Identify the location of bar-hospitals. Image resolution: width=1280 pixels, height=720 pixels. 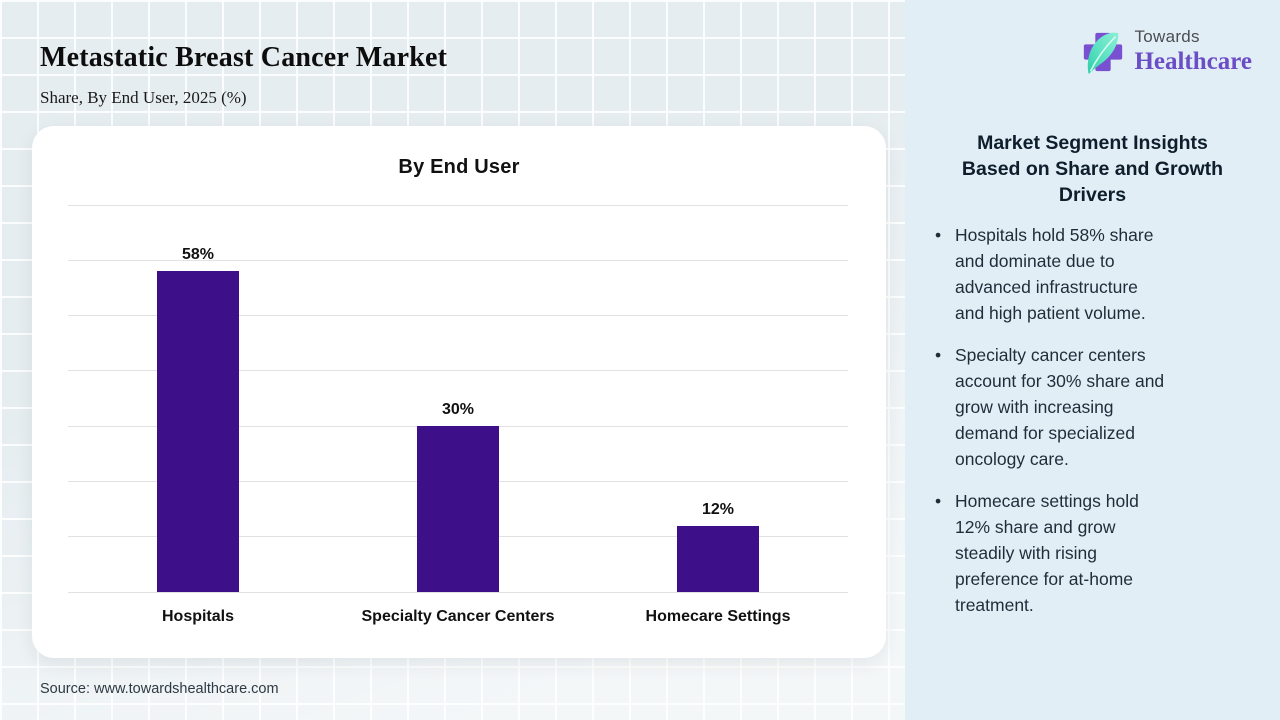
(197, 431).